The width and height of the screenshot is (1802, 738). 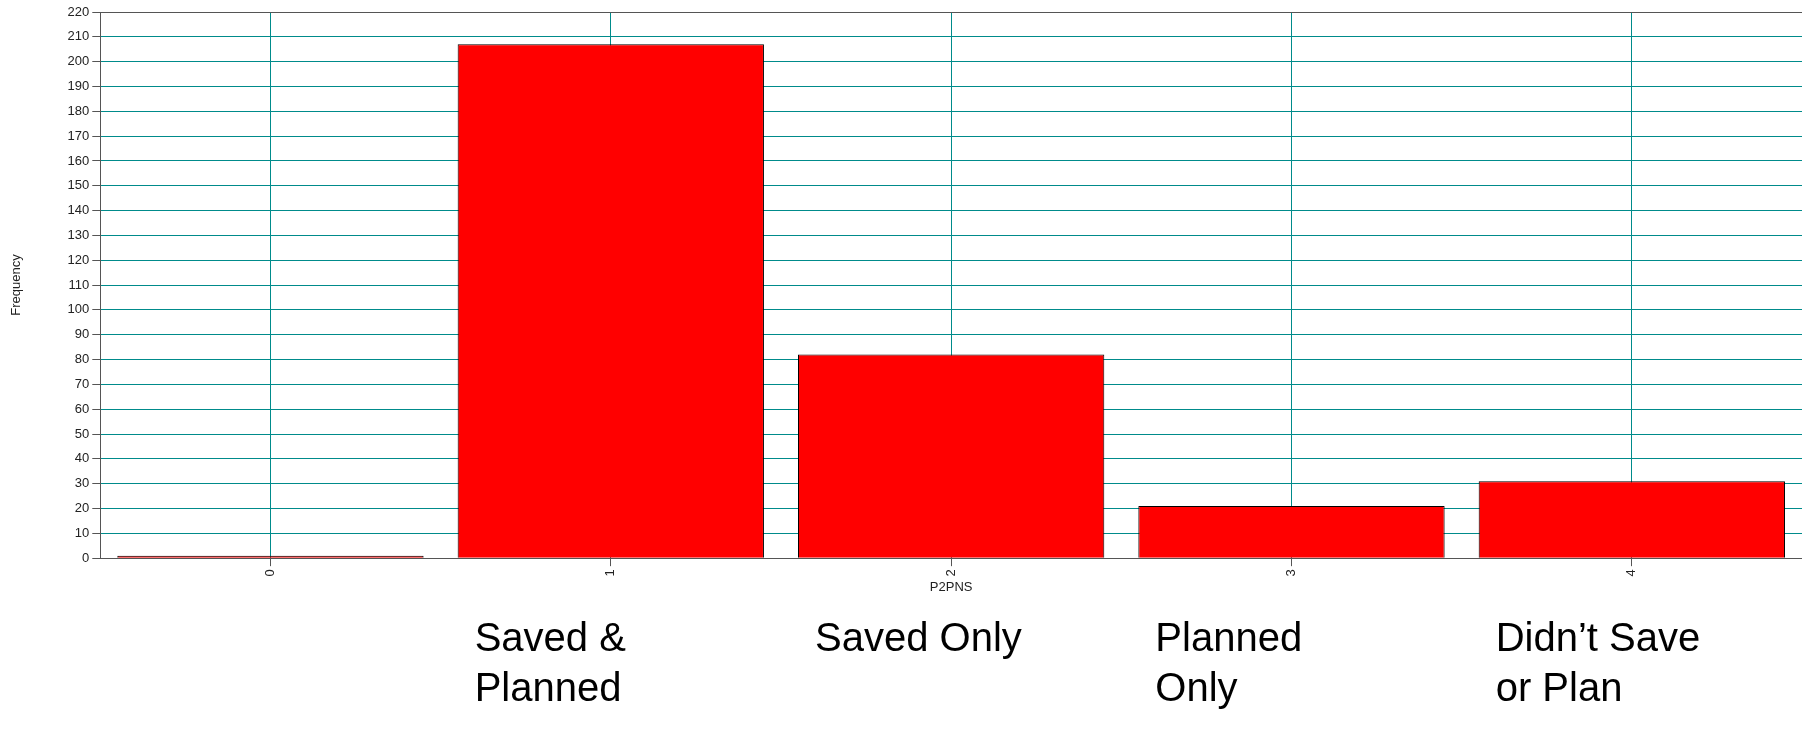 I want to click on x-tick-label: 4, so click(x=1631, y=573).